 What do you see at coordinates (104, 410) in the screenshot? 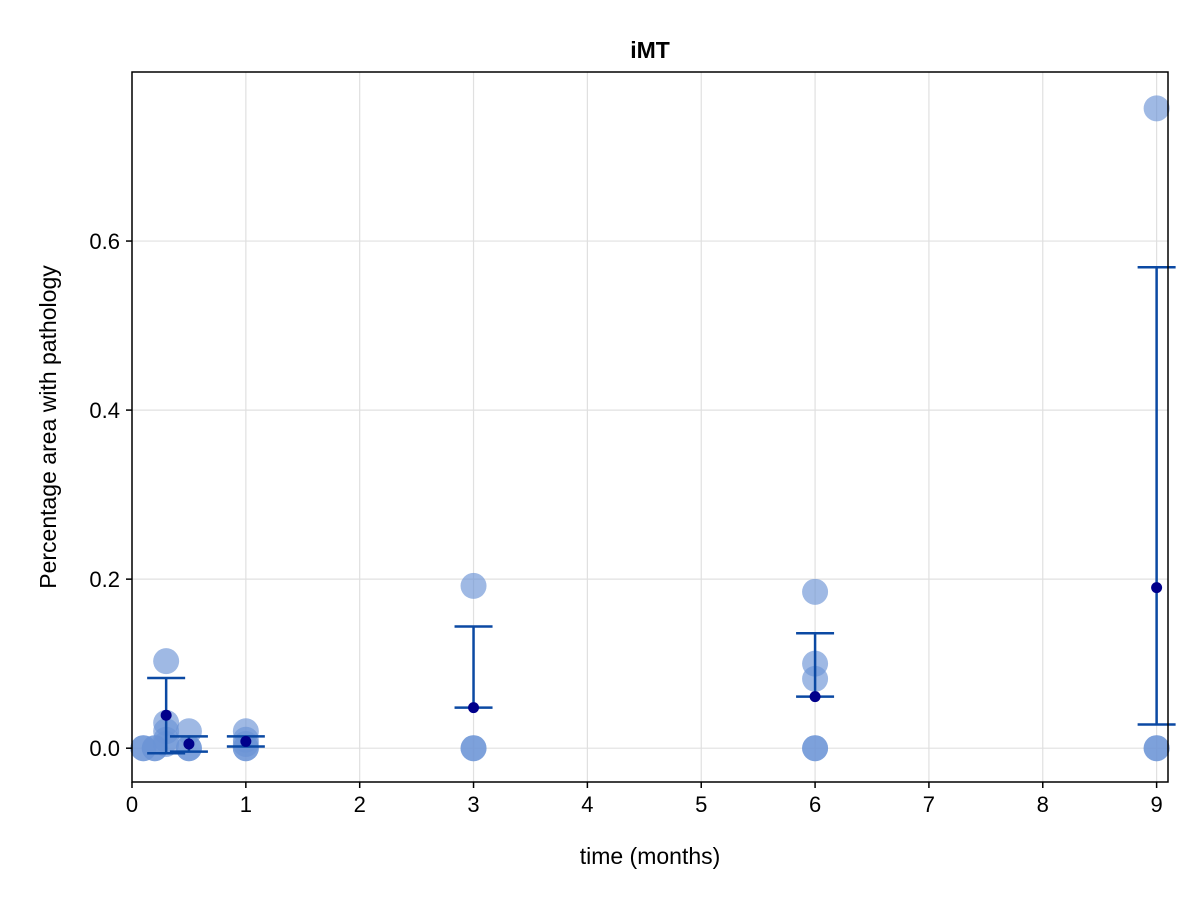
I see `y-tick-label: 0.4` at bounding box center [104, 410].